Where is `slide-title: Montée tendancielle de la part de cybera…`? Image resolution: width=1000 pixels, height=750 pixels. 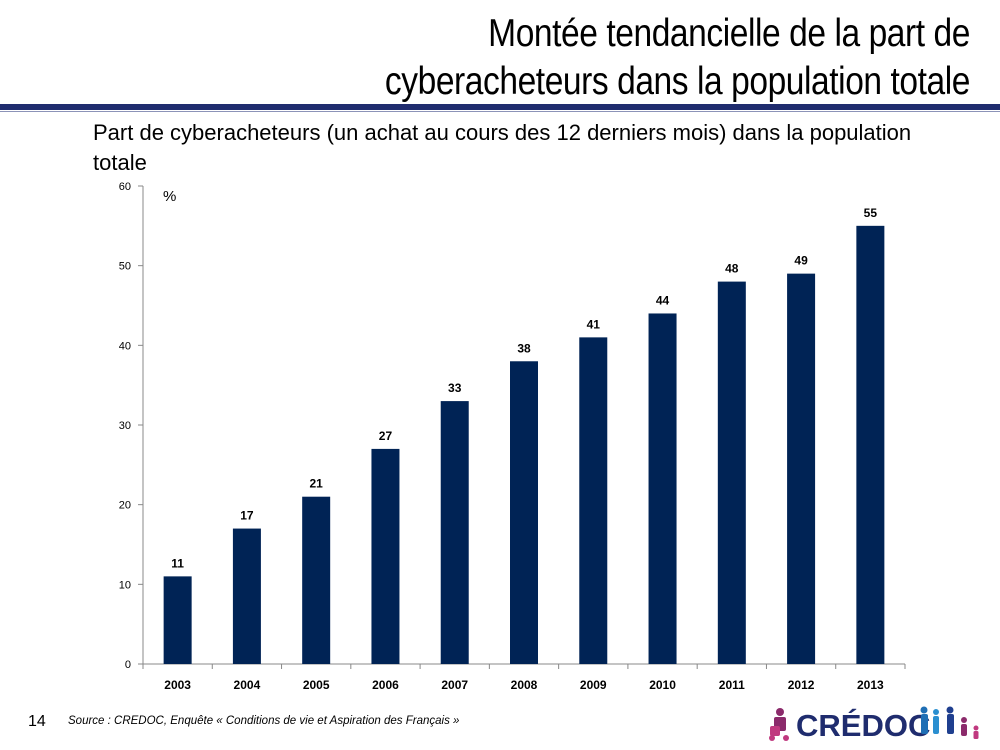
slide-title: Montée tendancielle de la part de cybera… is located at coordinates (583, 58).